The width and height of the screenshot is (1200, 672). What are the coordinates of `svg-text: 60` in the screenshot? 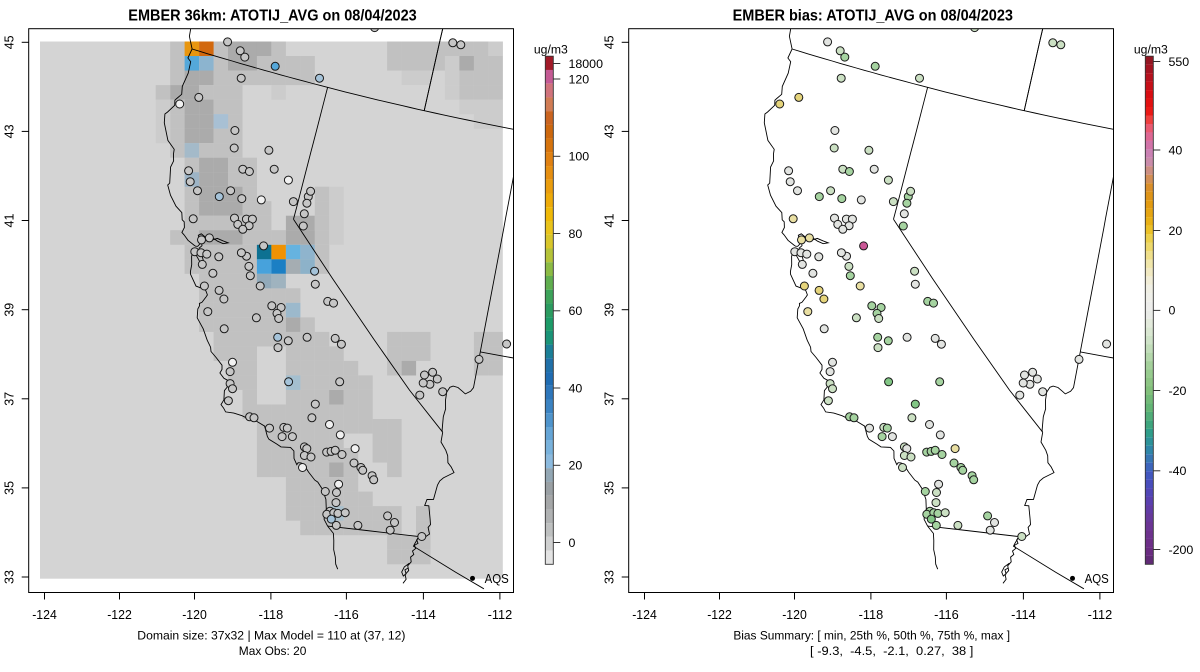 It's located at (576, 311).